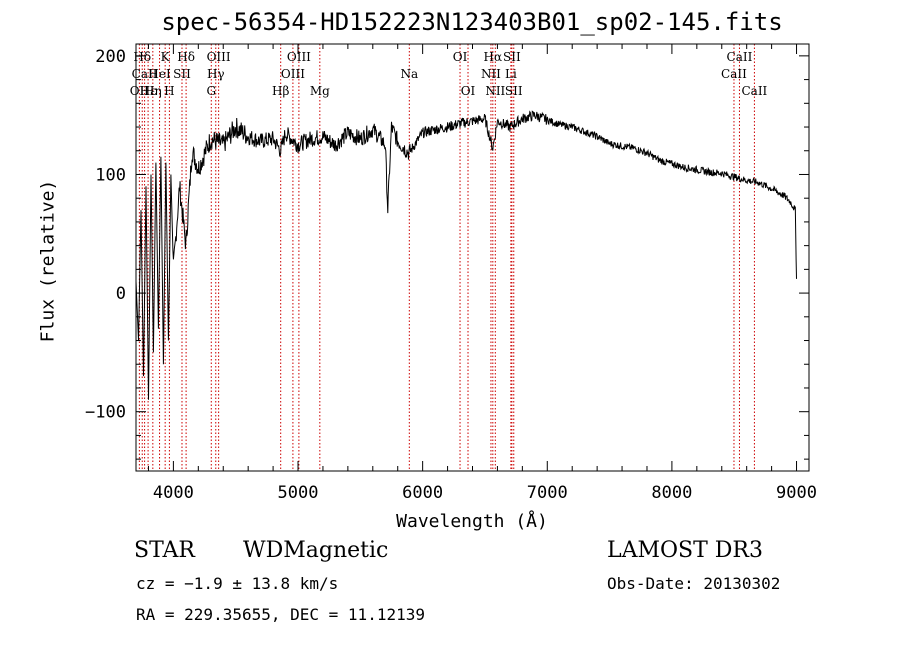  Describe the element at coordinates (164, 550) in the screenshot. I see `object-class: STAR` at that location.